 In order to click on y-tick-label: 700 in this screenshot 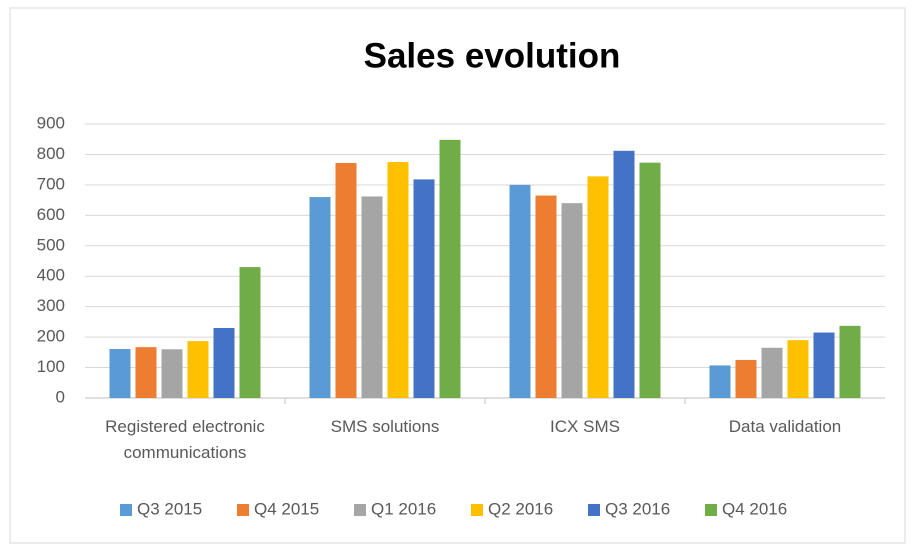, I will do `click(51, 183)`.